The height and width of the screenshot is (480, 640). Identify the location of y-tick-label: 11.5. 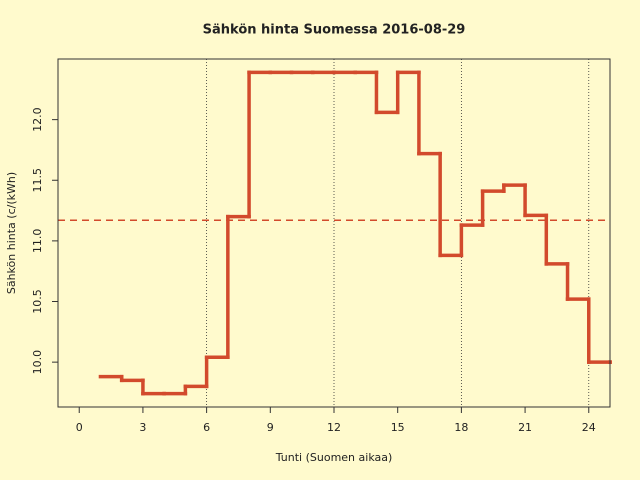
(37, 180).